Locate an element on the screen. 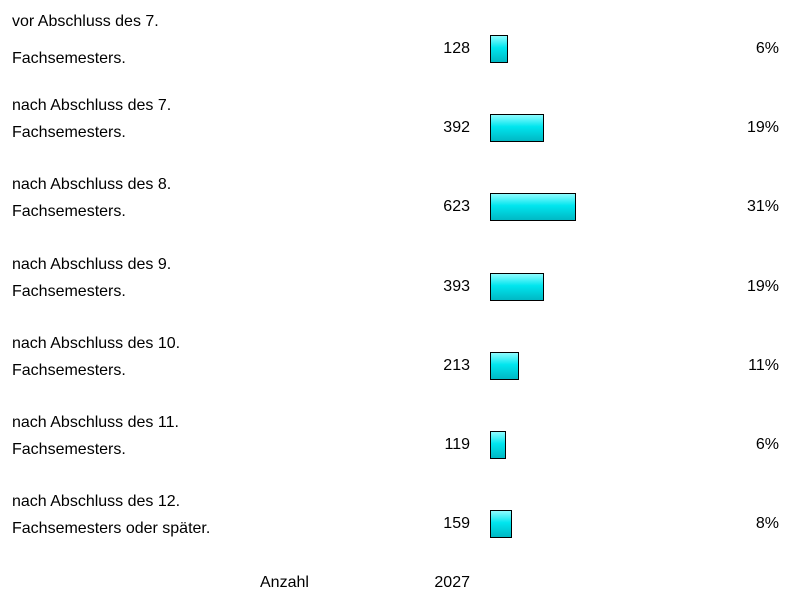 This screenshot has width=786, height=593. count-label: 213 is located at coordinates (456, 365).